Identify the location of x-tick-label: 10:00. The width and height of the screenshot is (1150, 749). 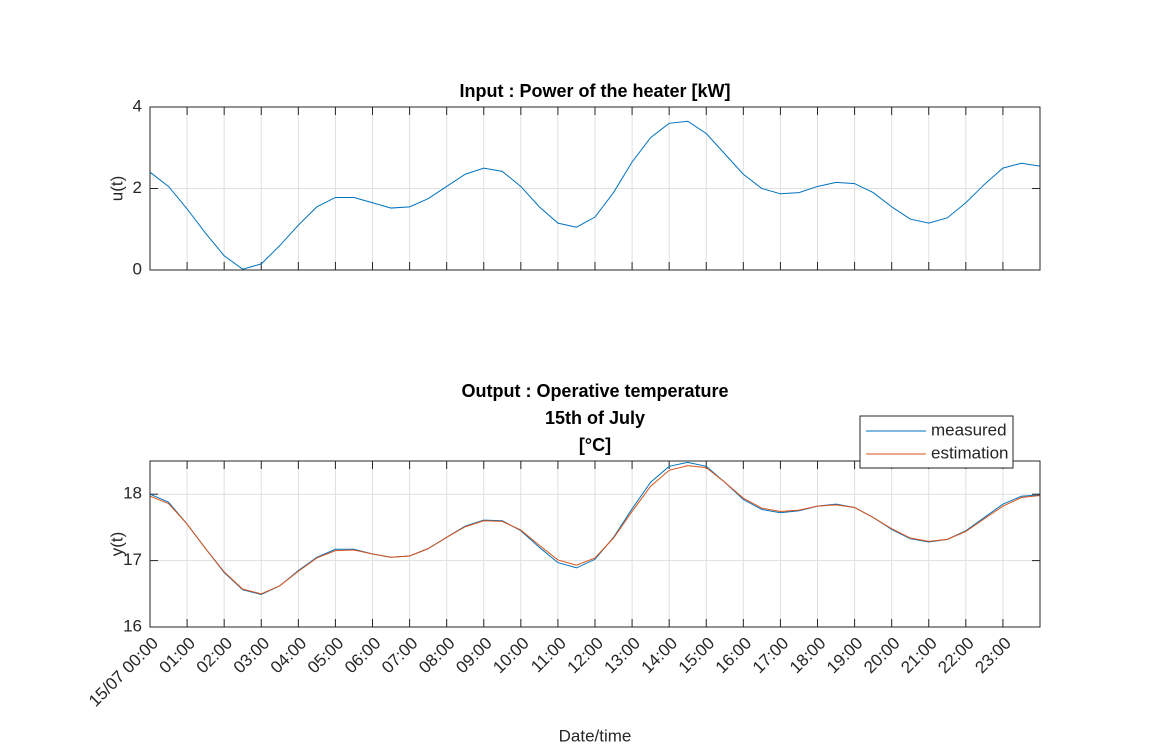
(511, 656).